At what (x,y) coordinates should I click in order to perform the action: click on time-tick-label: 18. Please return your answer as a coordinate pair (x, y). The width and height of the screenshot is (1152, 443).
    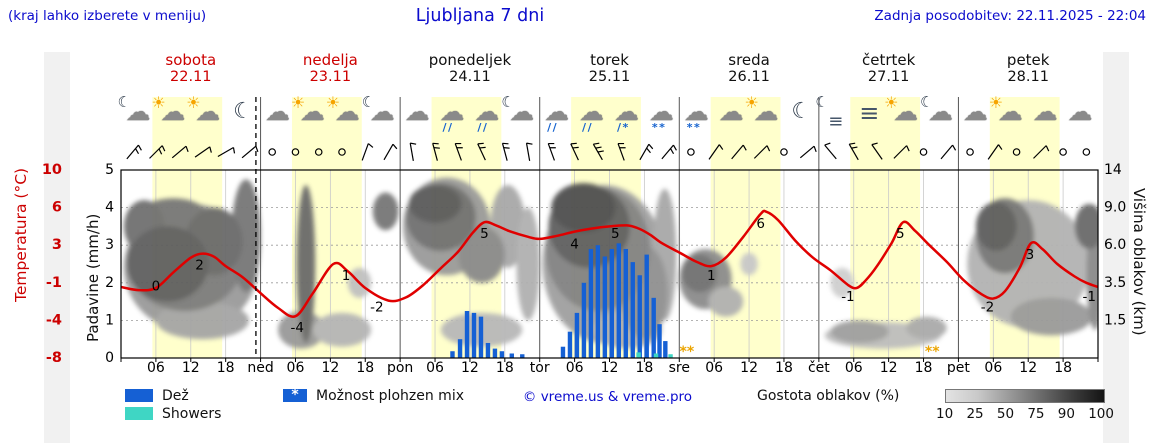
    Looking at the image, I should click on (505, 368).